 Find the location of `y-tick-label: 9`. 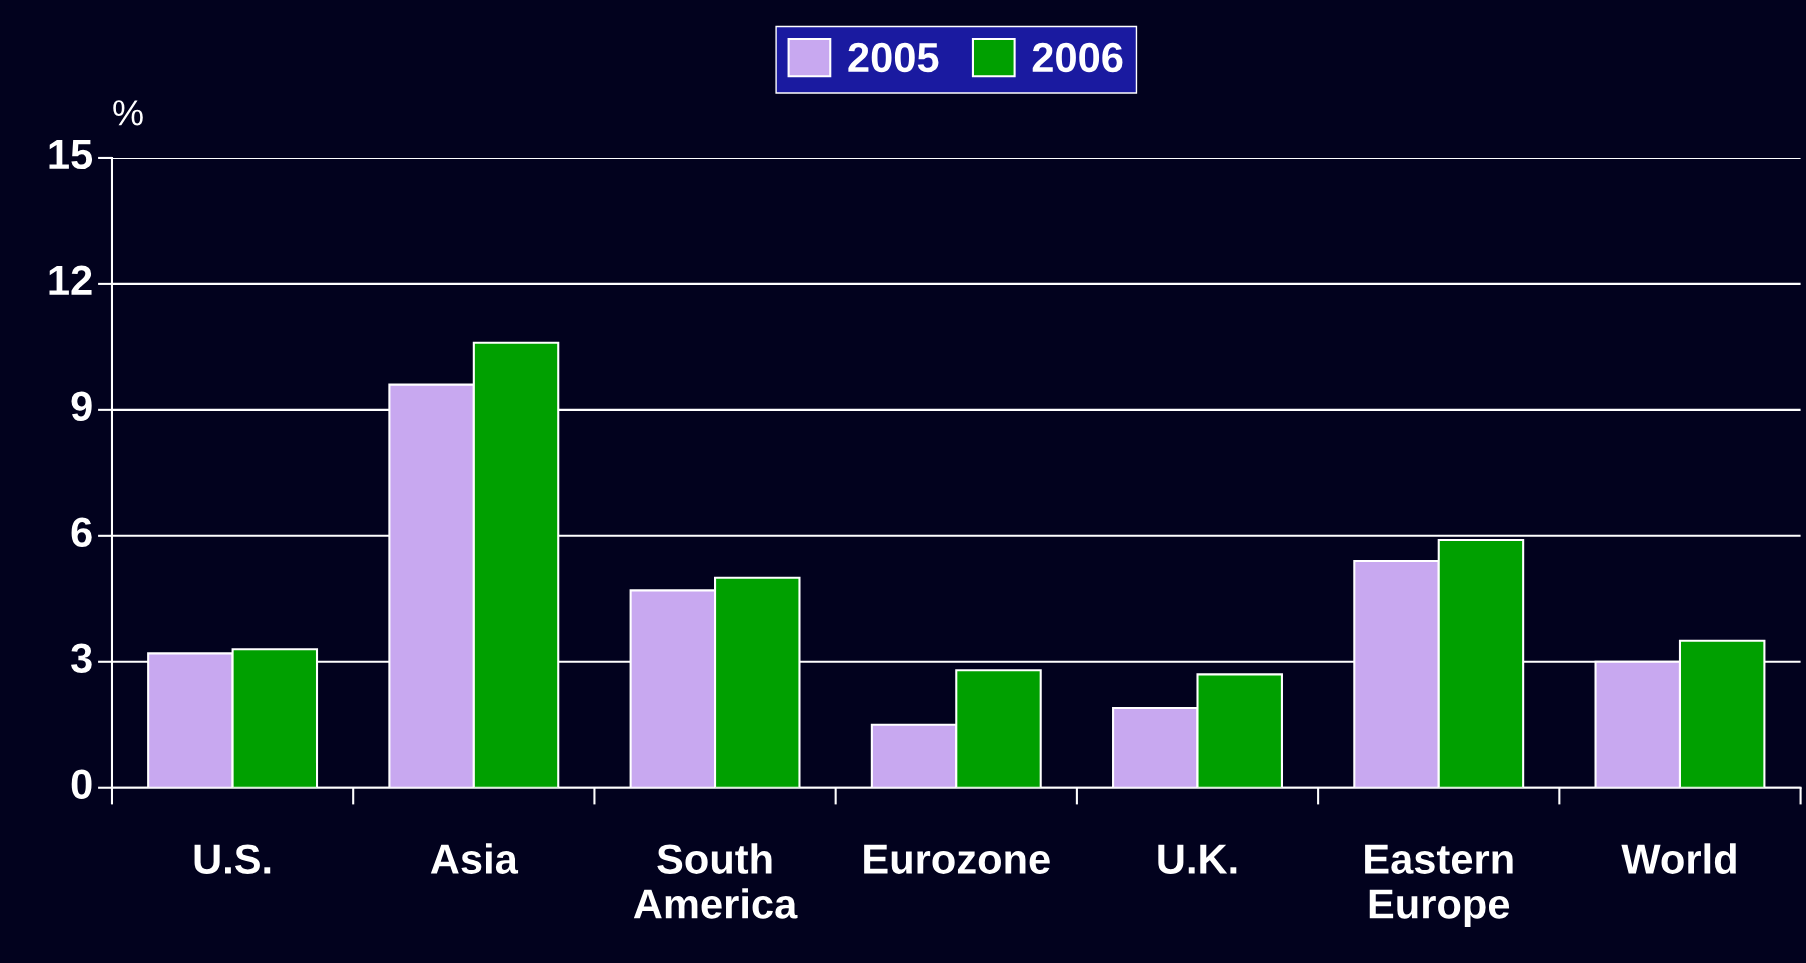

y-tick-label: 9 is located at coordinates (81, 406).